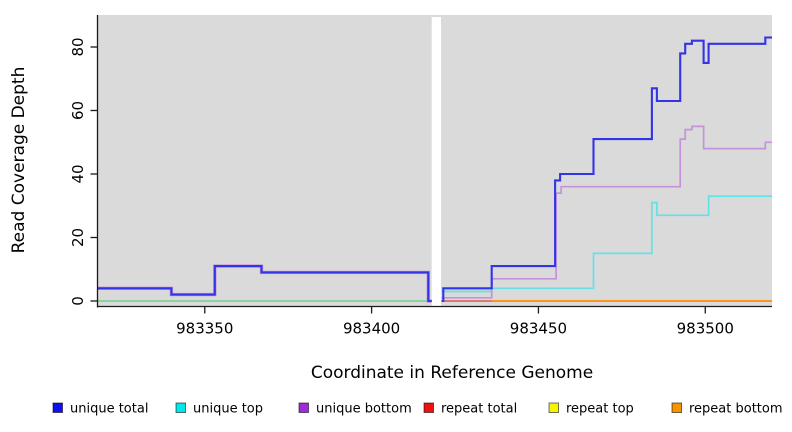  I want to click on y-tick-label: 0, so click(78, 301).